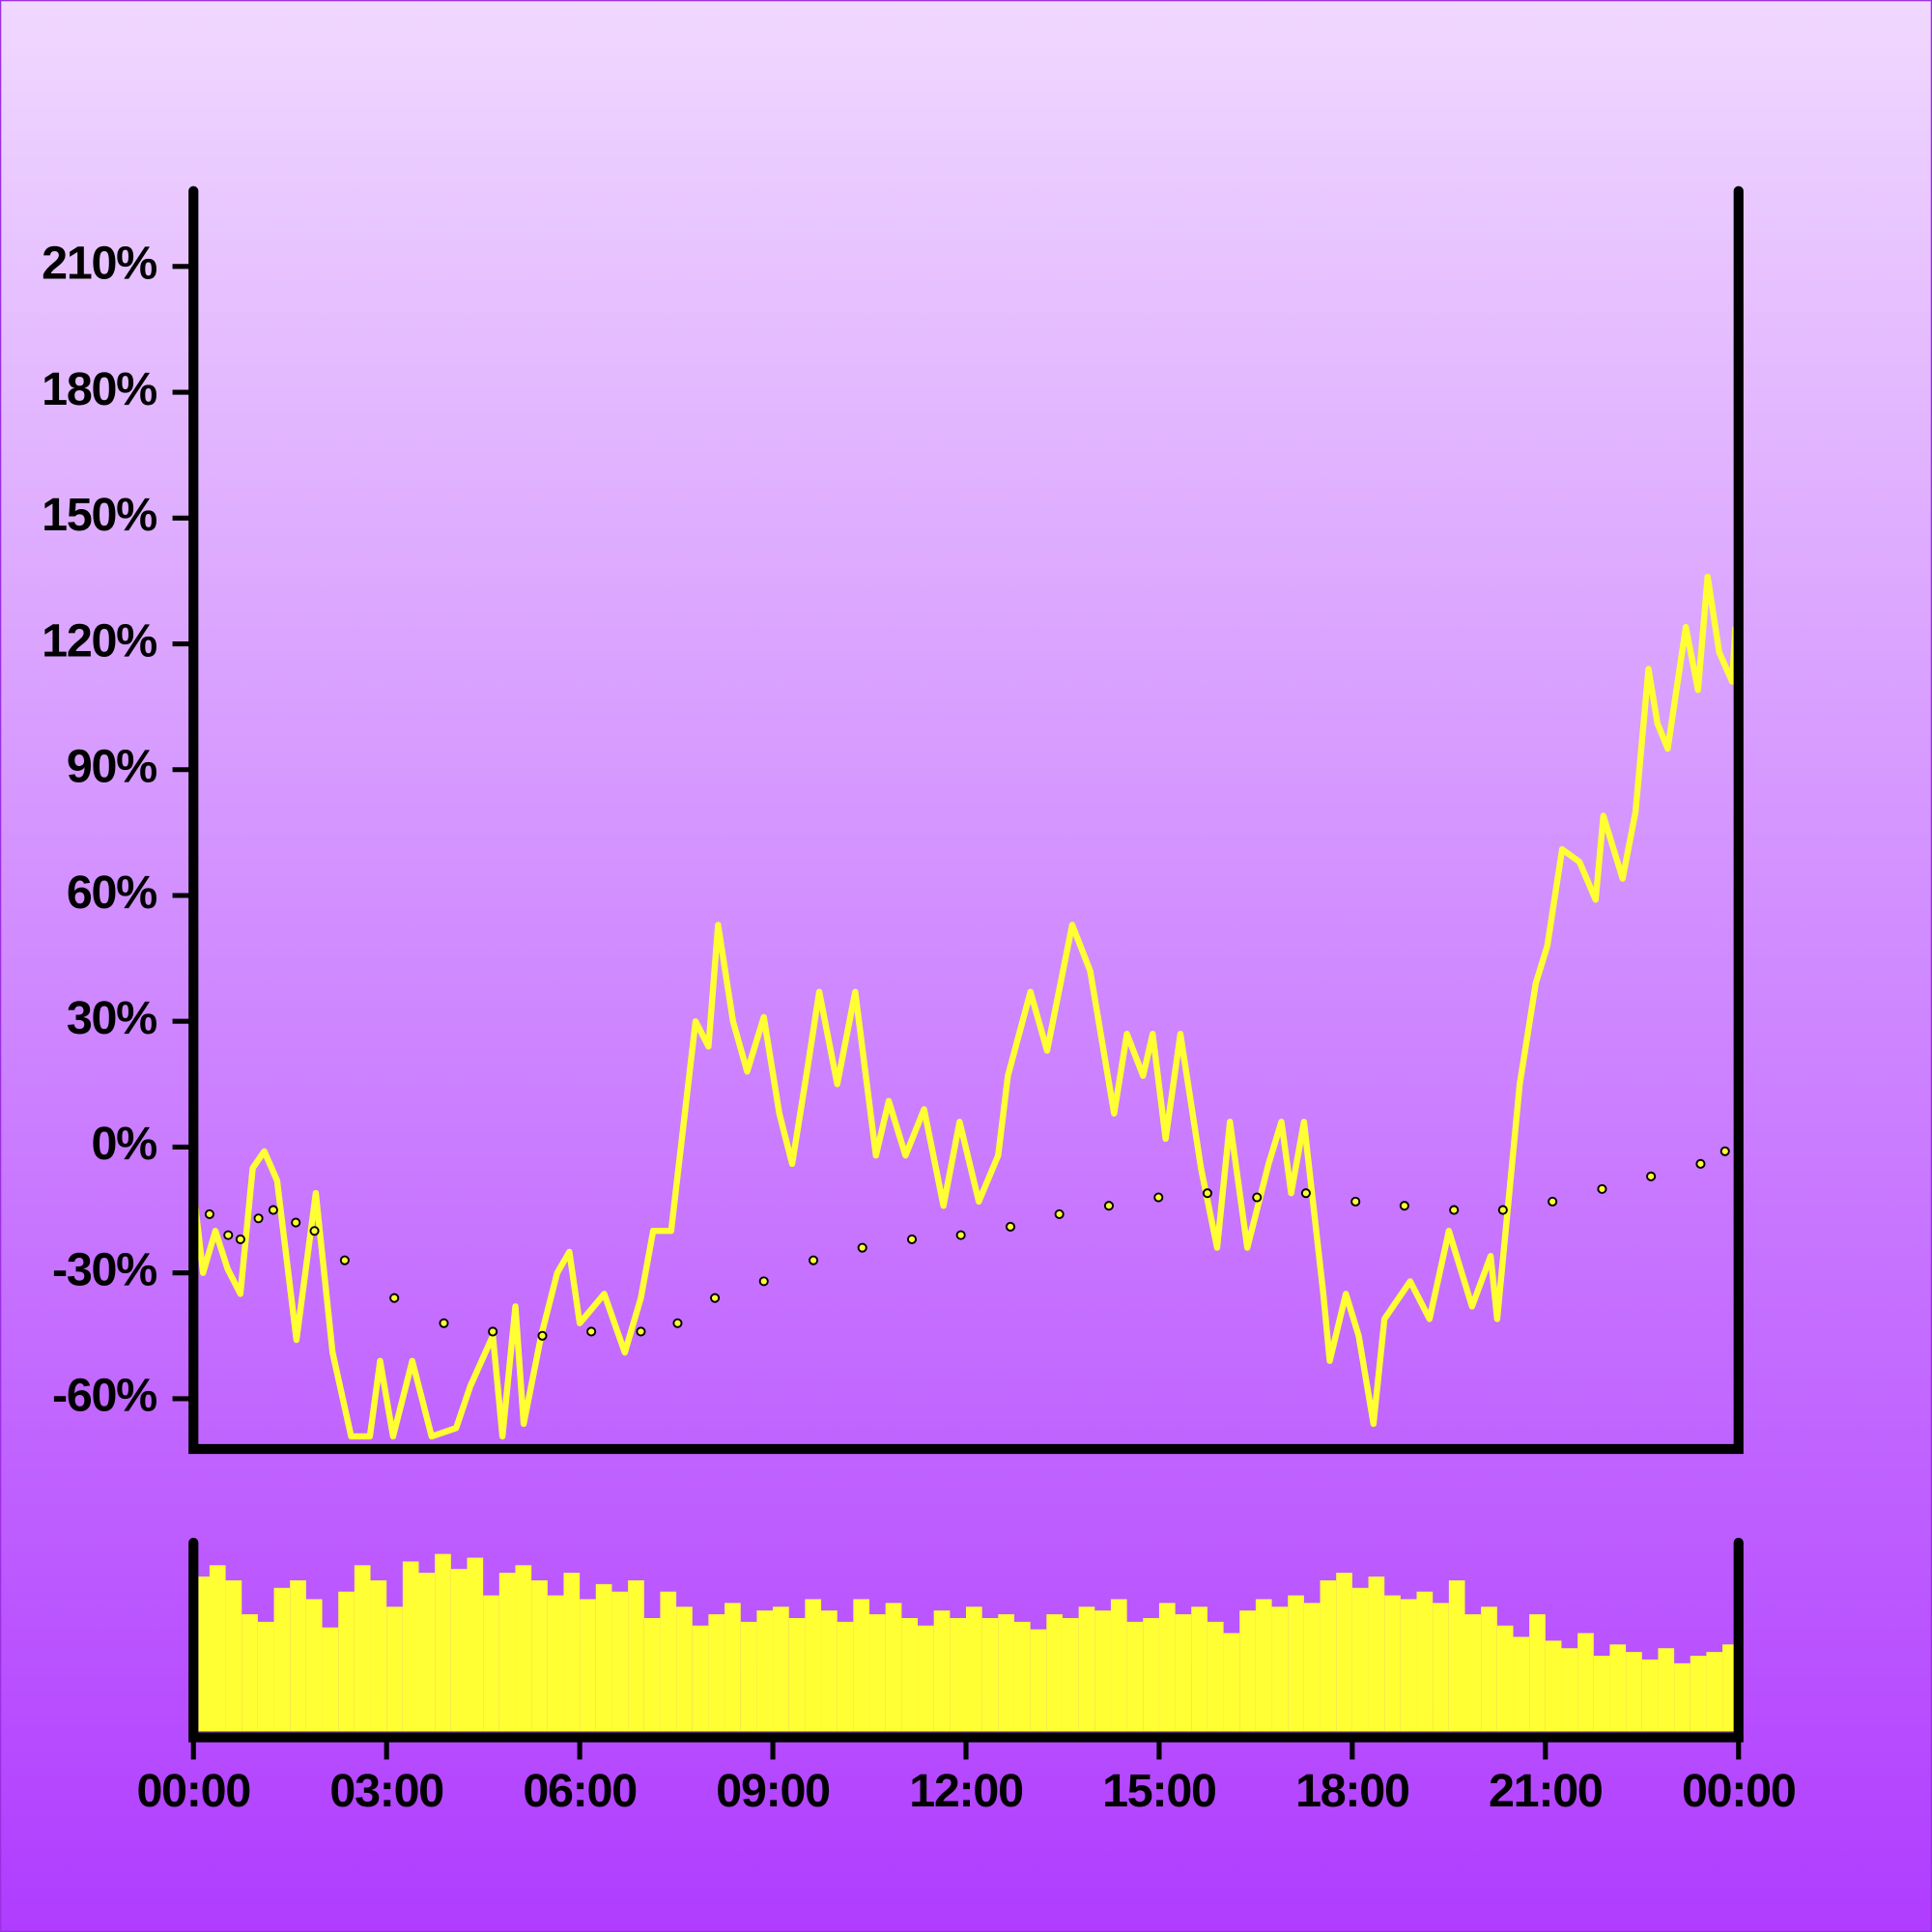 This screenshot has width=1932, height=1932. What do you see at coordinates (111, 893) in the screenshot?
I see `y-tick-label: 60%` at bounding box center [111, 893].